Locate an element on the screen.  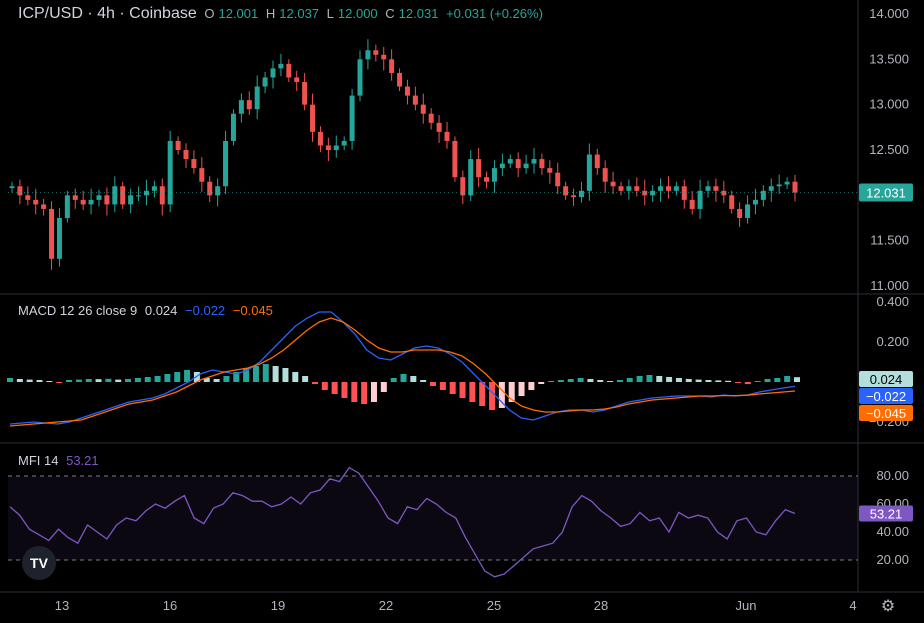
price-tick-label: 13.500 is located at coordinates (889, 58).